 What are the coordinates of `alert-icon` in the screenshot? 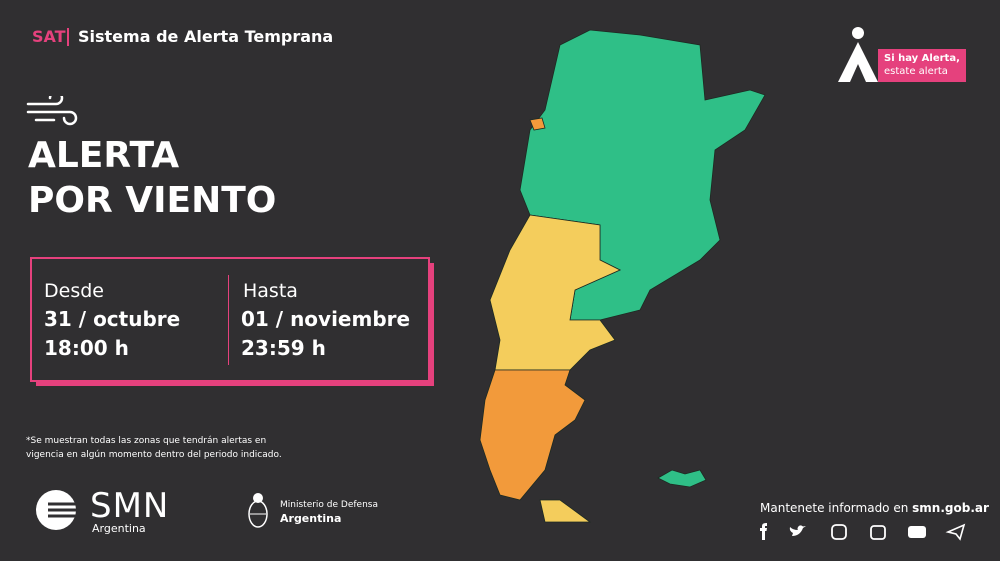 It's located at (858, 54).